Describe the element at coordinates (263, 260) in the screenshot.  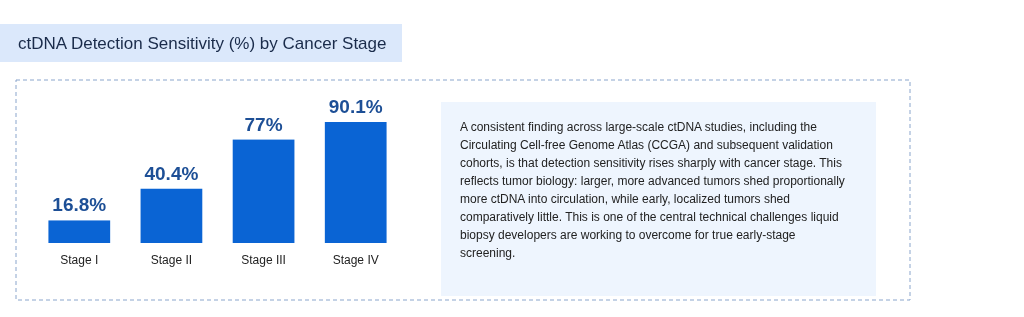
I see `x-tick-label: Stage III` at that location.